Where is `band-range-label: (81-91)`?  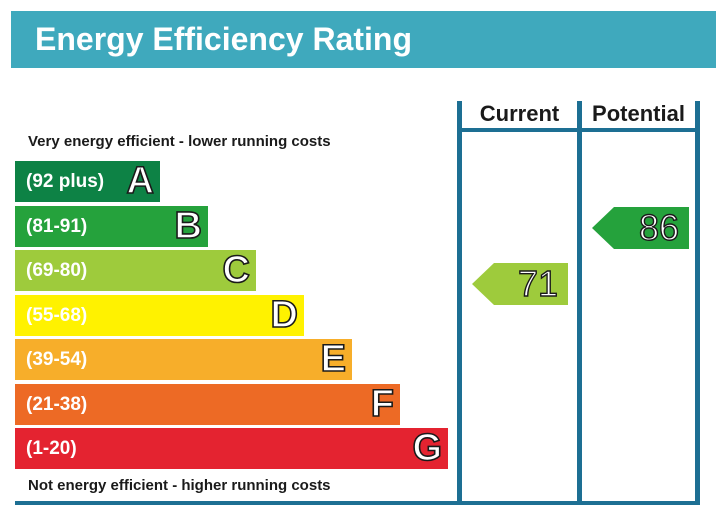 band-range-label: (81-91) is located at coordinates (57, 226).